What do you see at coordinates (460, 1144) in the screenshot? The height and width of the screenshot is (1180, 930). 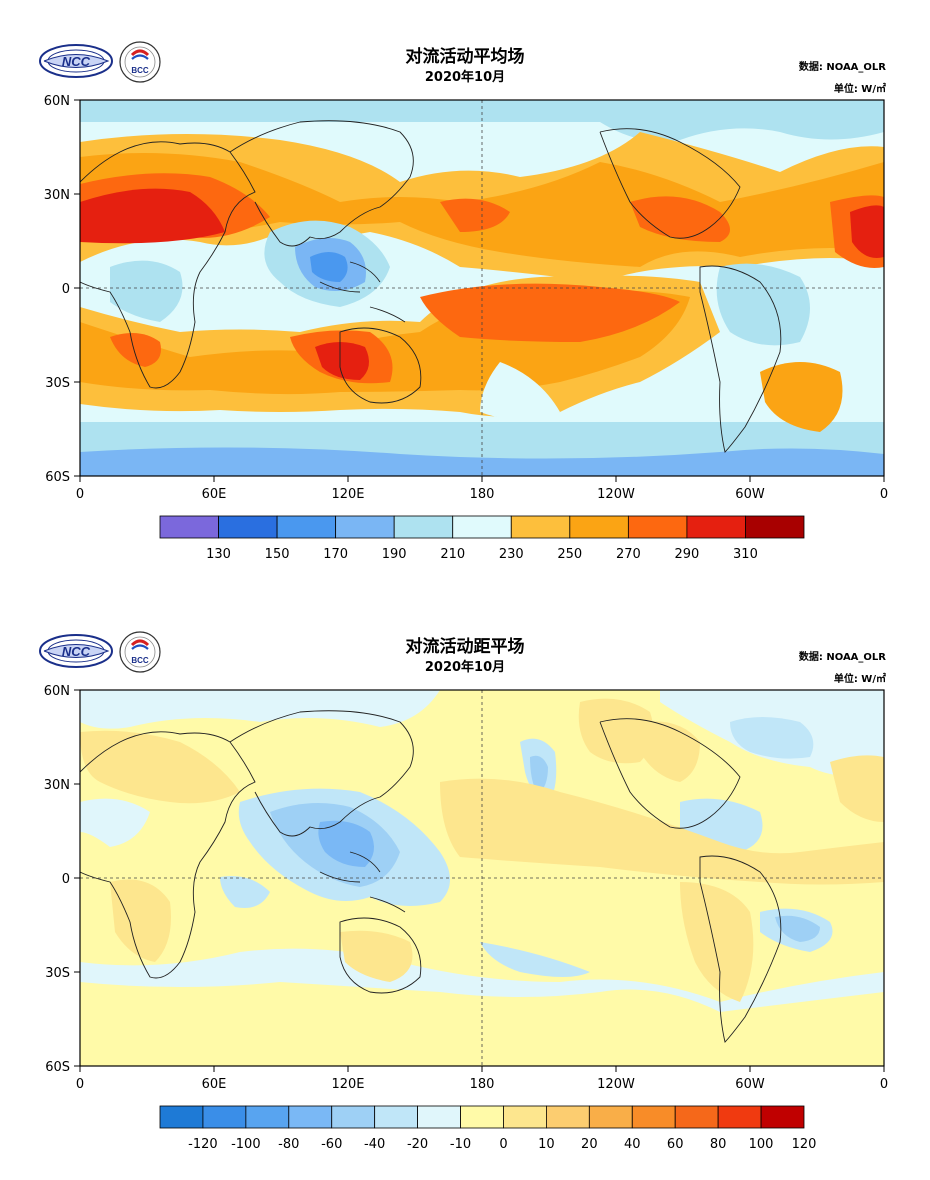 I see `colorbar-label: -10` at bounding box center [460, 1144].